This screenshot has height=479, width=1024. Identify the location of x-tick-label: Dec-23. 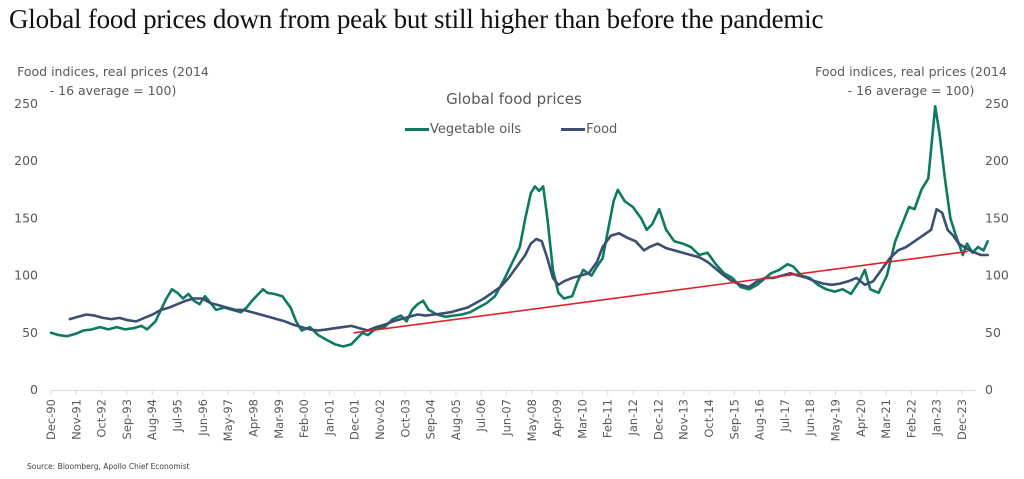
(962, 419).